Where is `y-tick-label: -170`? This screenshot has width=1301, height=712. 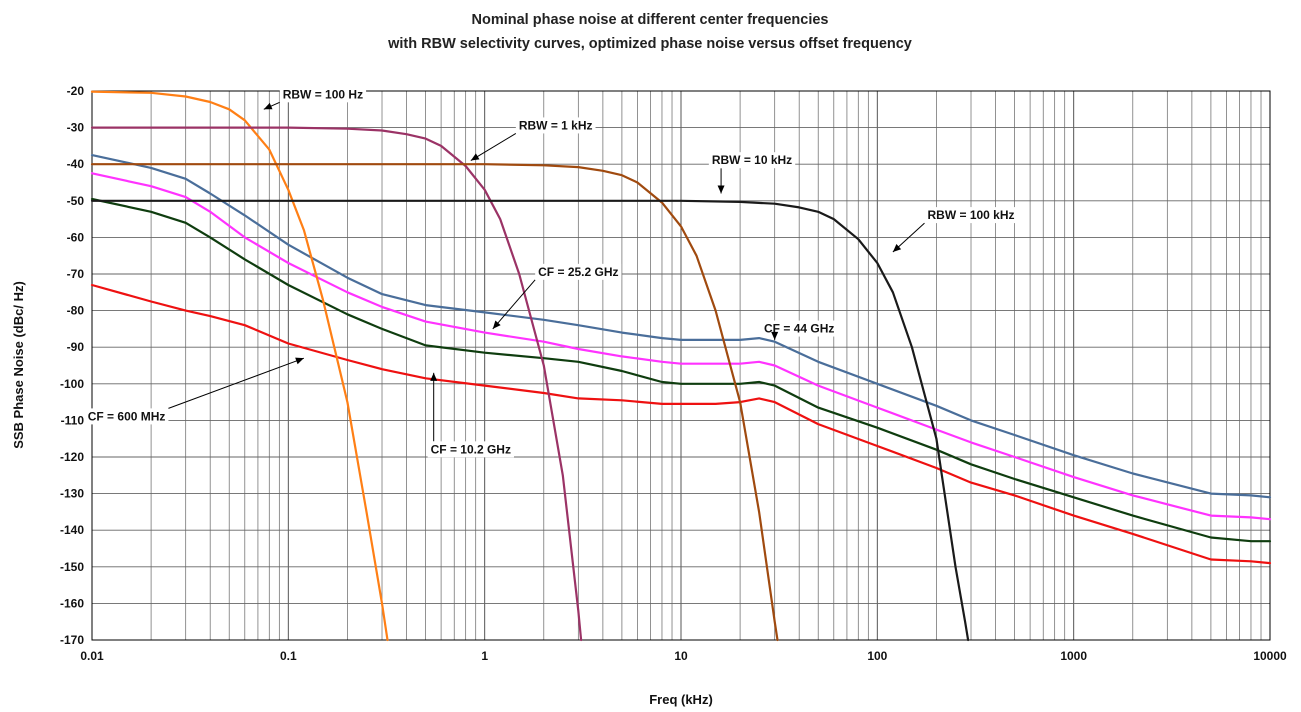
y-tick-label: -170 is located at coordinates (72, 640).